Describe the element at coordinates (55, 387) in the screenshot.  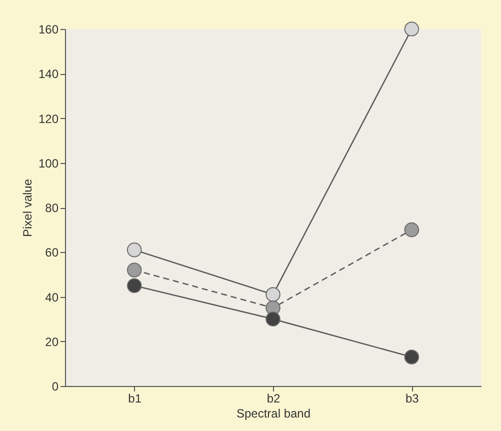
I see `y-tick-label: 0` at that location.